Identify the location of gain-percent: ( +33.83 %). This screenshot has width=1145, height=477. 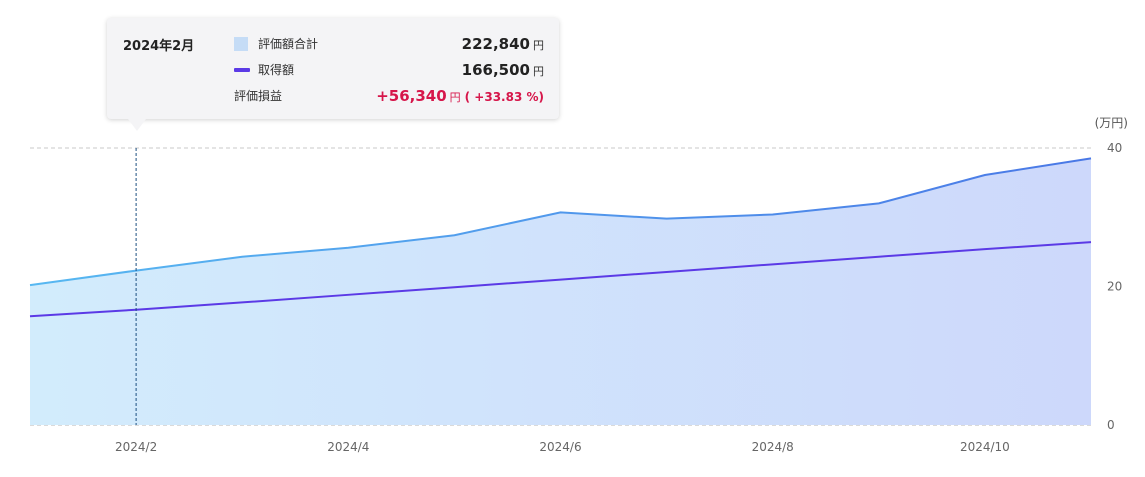
(504, 97).